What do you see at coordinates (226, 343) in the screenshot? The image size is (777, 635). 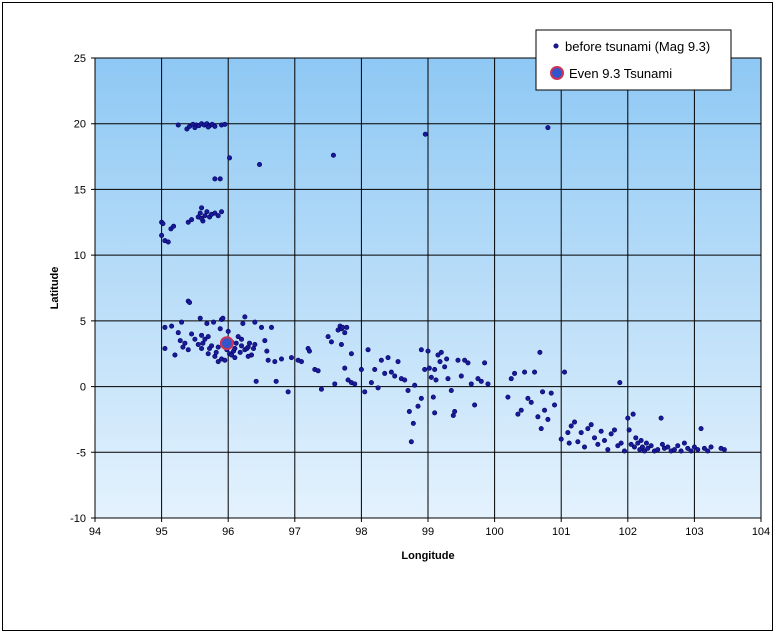 I see `tsunami-event-point` at bounding box center [226, 343].